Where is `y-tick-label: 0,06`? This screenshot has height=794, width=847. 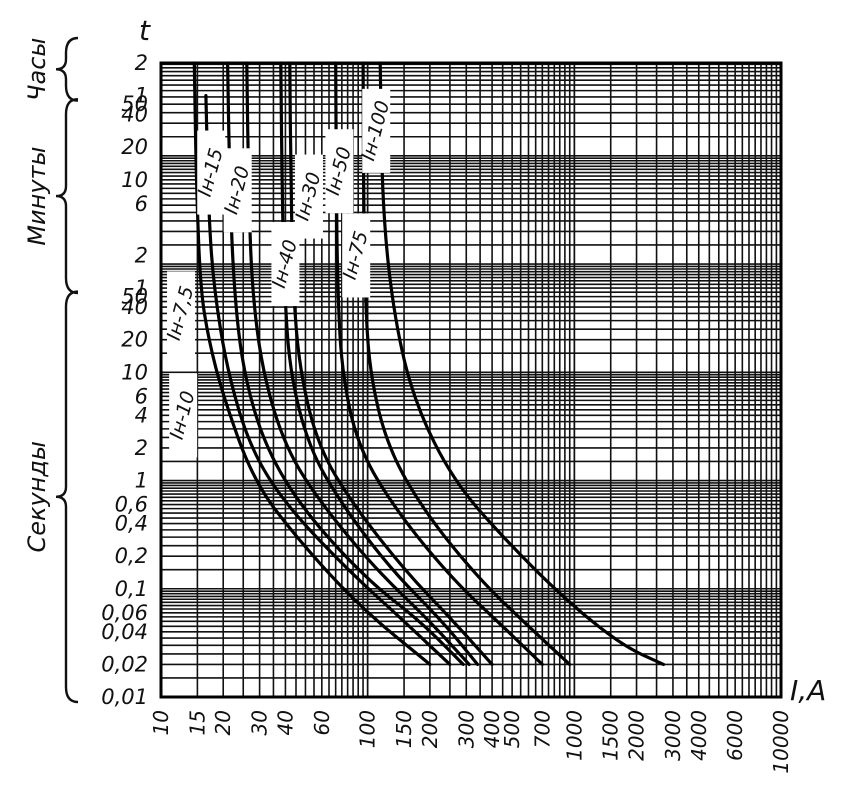 y-tick-label: 0,06 is located at coordinates (124, 613).